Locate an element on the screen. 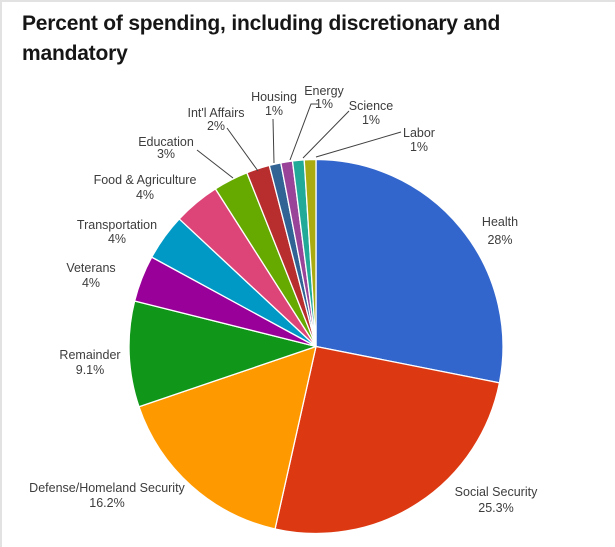 Image resolution: width=615 pixels, height=547 pixels. pie-slice-health is located at coordinates (409, 271).